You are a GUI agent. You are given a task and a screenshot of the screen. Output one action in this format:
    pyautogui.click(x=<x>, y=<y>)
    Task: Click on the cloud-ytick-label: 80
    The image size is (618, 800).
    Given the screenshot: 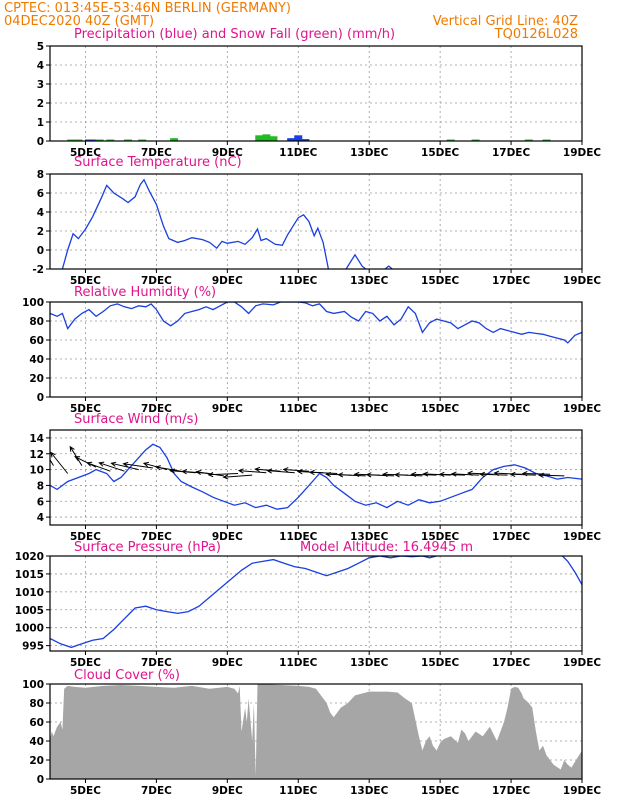 What is the action you would take?
    pyautogui.click(x=36, y=704)
    